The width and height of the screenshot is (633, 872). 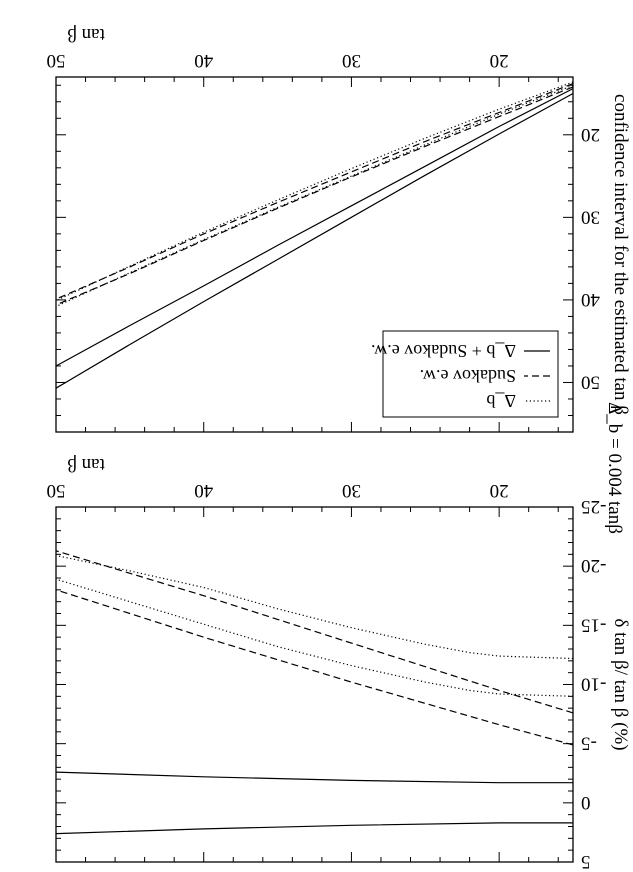 I want to click on y-tick-label: -5, so click(x=589, y=743).